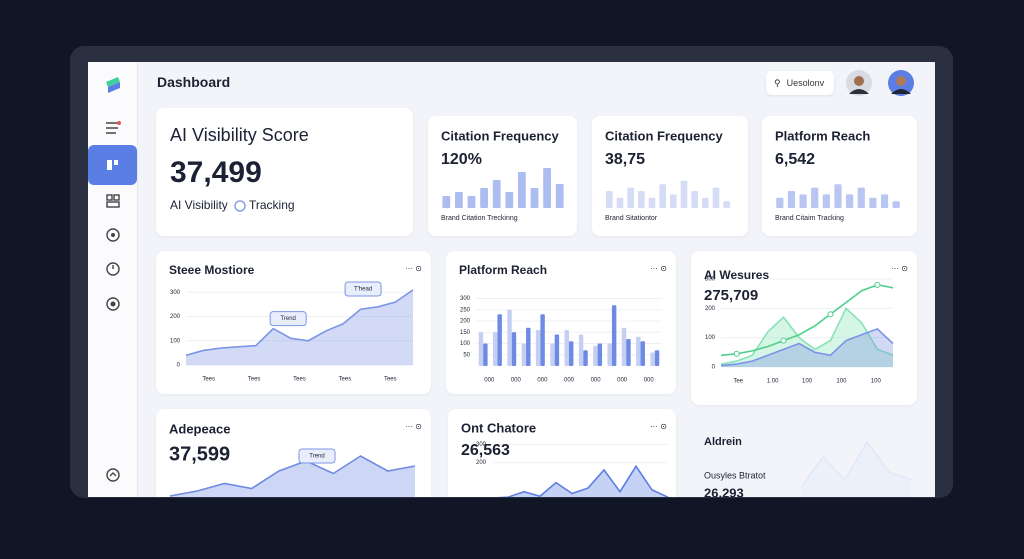  What do you see at coordinates (113, 85) in the screenshot?
I see `logo` at bounding box center [113, 85].